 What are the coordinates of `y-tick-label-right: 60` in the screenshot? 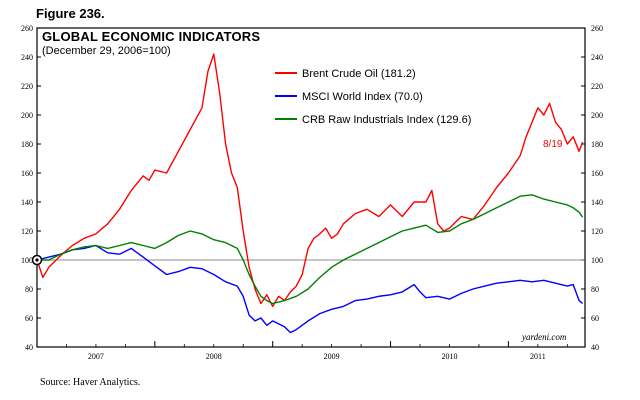 It's located at (595, 318).